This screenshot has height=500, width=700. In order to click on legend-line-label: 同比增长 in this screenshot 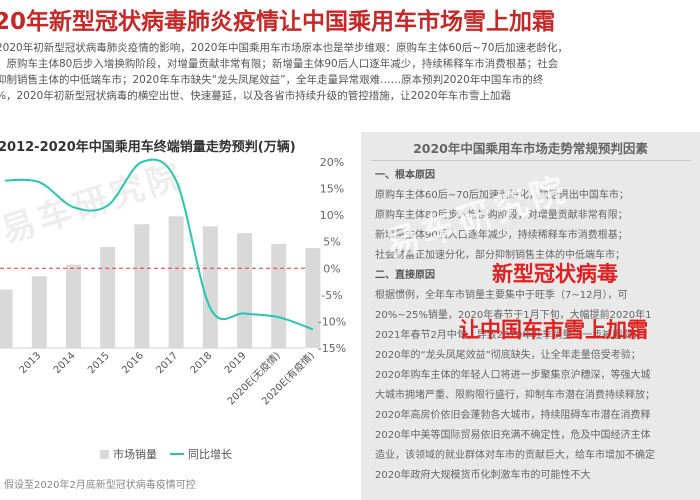, I will do `click(210, 454)`.